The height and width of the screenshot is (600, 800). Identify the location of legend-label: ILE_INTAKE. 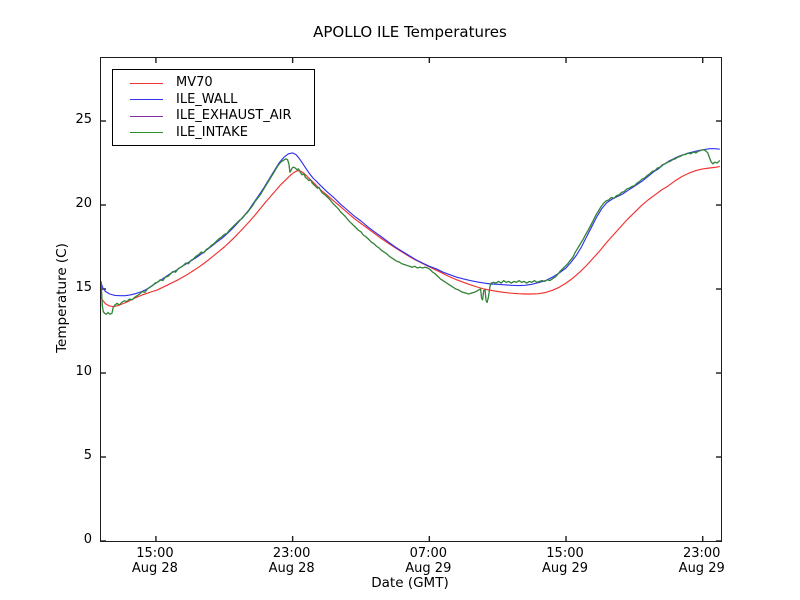
(212, 132).